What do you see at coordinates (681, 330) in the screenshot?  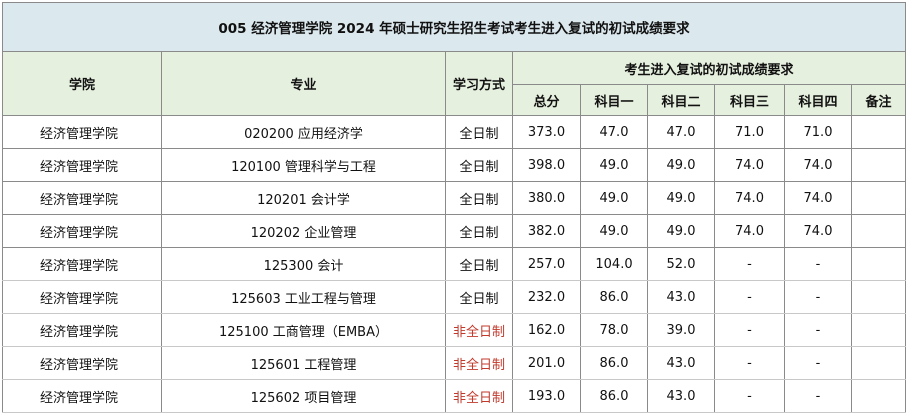 I see `cell-subject2: 39.0` at bounding box center [681, 330].